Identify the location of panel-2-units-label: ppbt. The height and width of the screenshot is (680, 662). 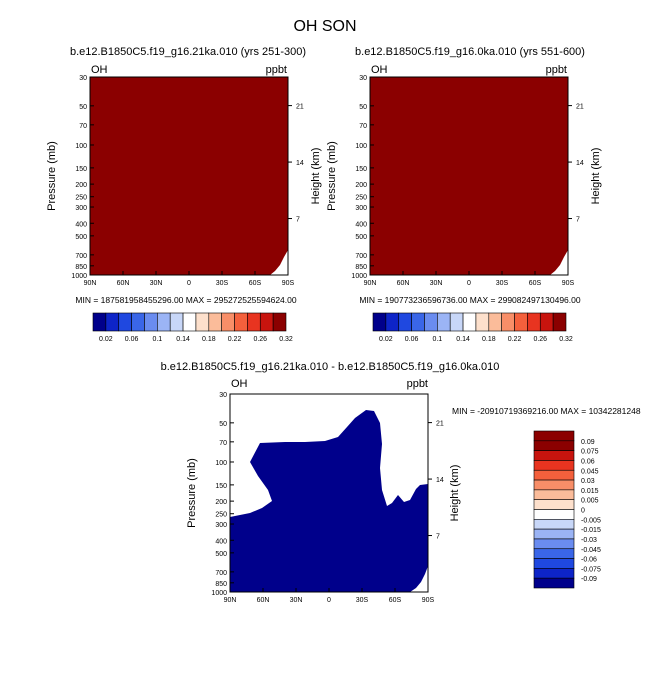
(556, 70).